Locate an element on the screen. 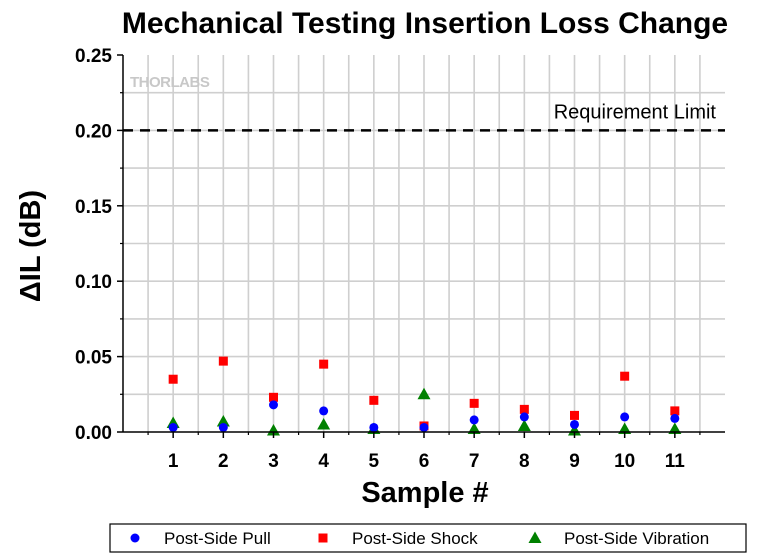  series-post-side-pull is located at coordinates (424, 416).